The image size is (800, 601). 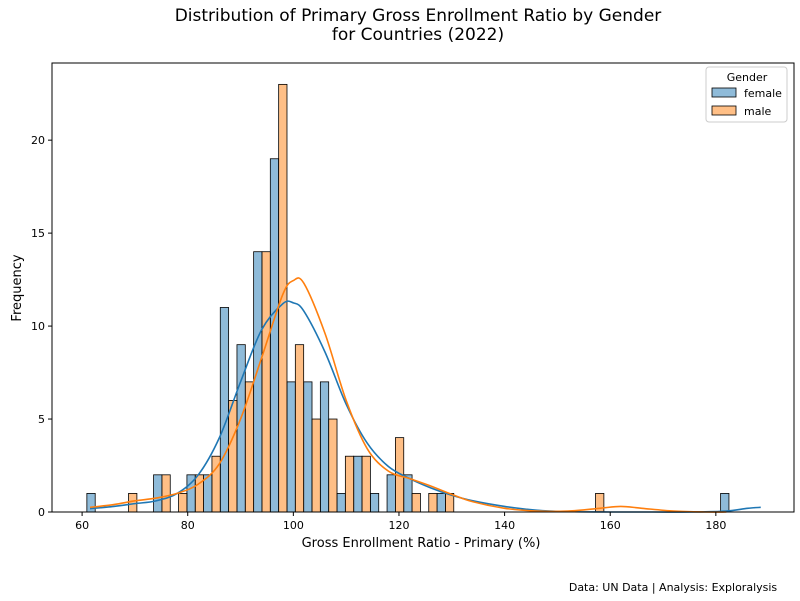 What do you see at coordinates (38, 233) in the screenshot?
I see `y-tick-label: 15` at bounding box center [38, 233].